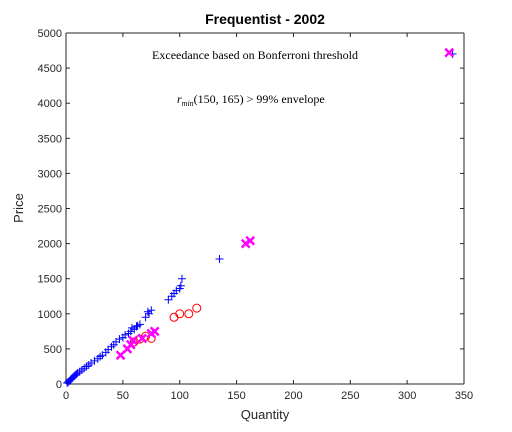 This screenshot has height=432, width=512. What do you see at coordinates (180, 396) in the screenshot?
I see `x-tick-label: 100` at bounding box center [180, 396].